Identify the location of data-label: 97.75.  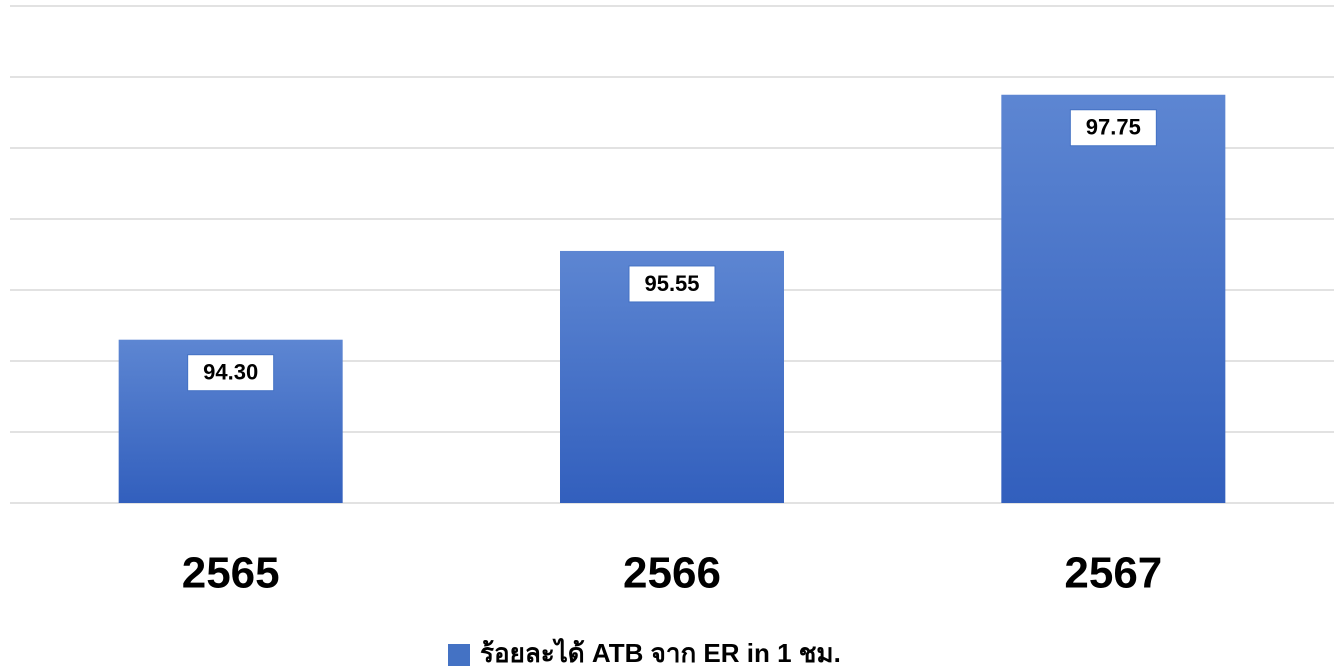
(1113, 127).